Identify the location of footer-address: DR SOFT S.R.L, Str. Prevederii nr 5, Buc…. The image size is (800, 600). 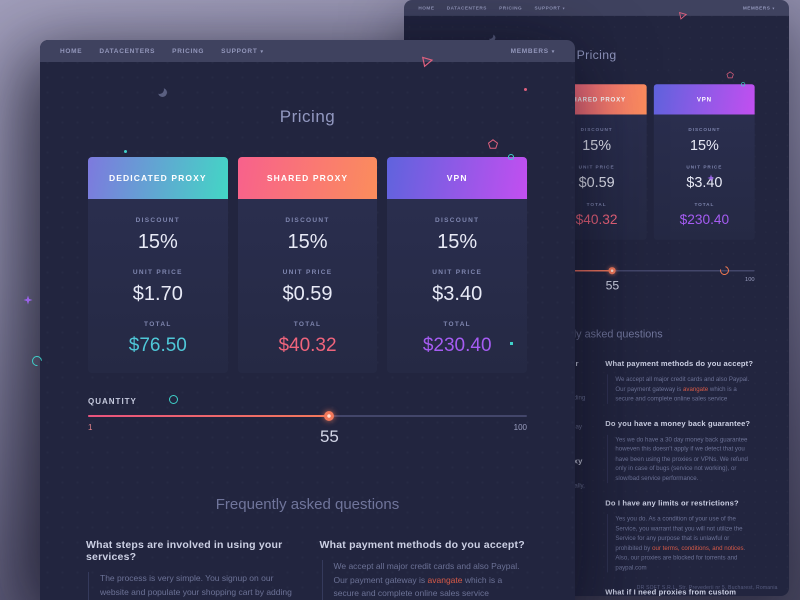
(707, 588).